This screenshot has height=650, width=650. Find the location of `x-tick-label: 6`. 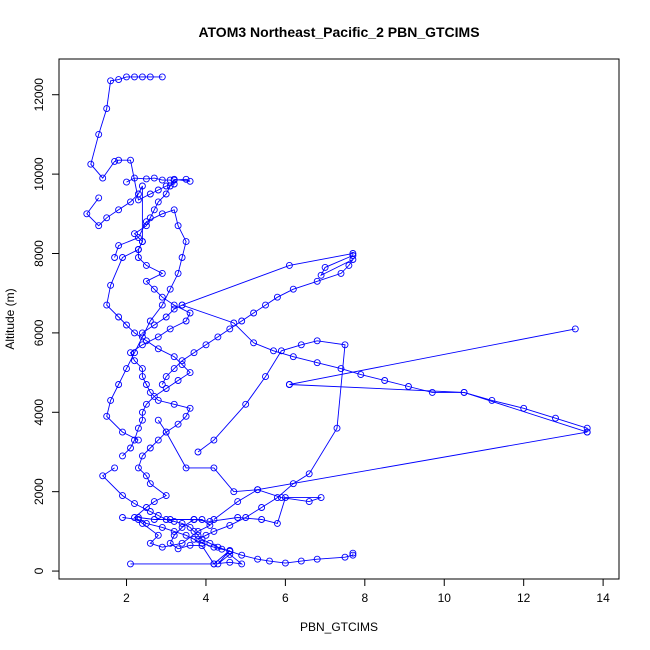

x-tick-label: 6 is located at coordinates (285, 598).